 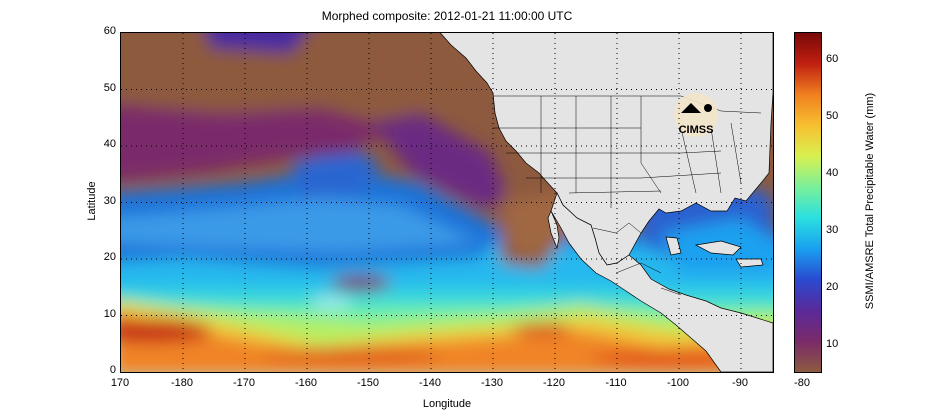 I want to click on colorbar-gradient, so click(x=808, y=202).